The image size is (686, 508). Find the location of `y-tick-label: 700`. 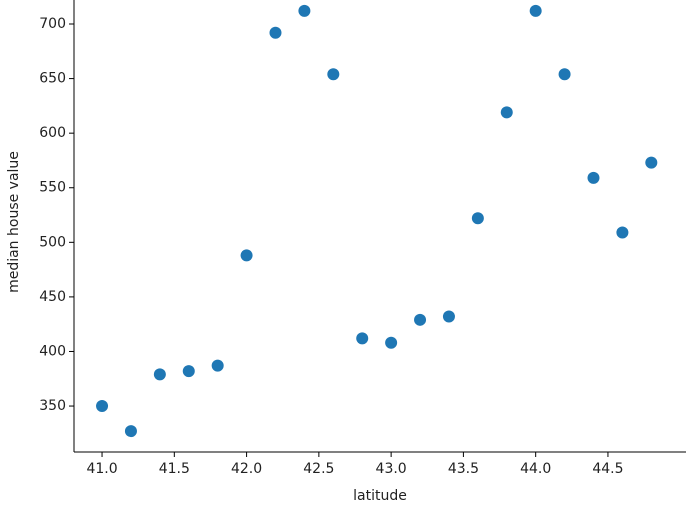

y-tick-label: 700 is located at coordinates (52, 24).